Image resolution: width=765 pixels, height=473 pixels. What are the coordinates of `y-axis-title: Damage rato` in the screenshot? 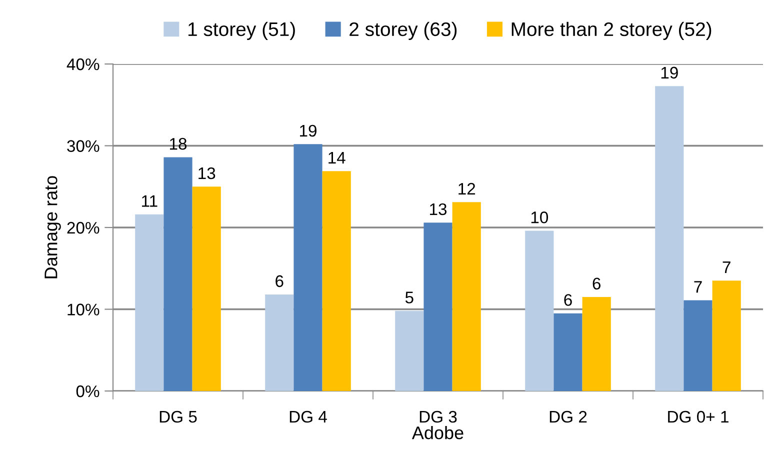 It's located at (52, 227).